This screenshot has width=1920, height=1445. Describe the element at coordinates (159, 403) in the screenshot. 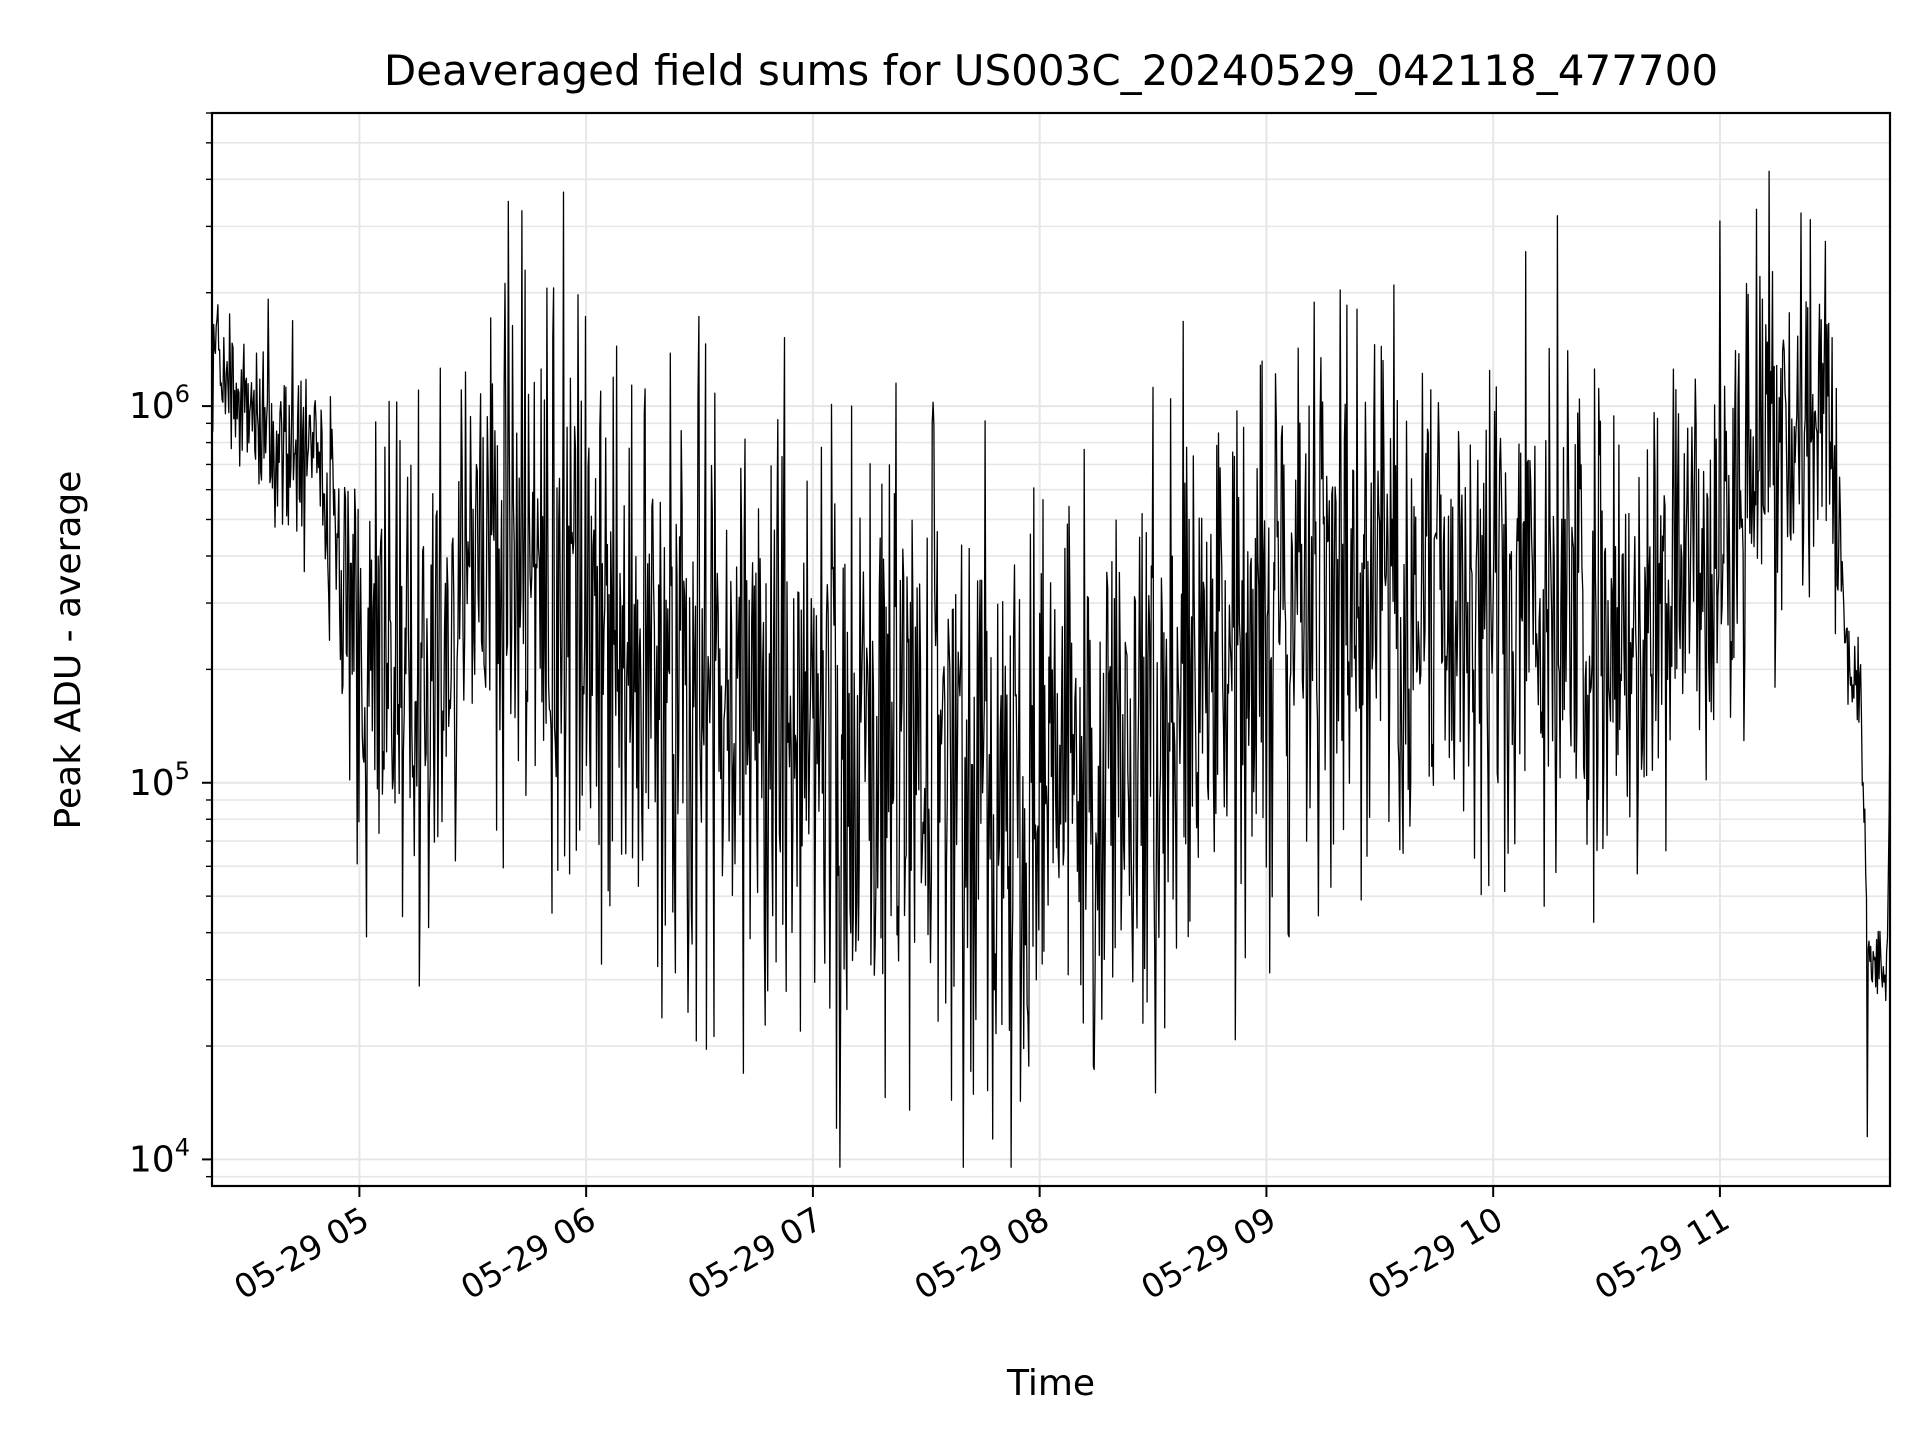

I see `y-tick-label: 10⁶` at that location.